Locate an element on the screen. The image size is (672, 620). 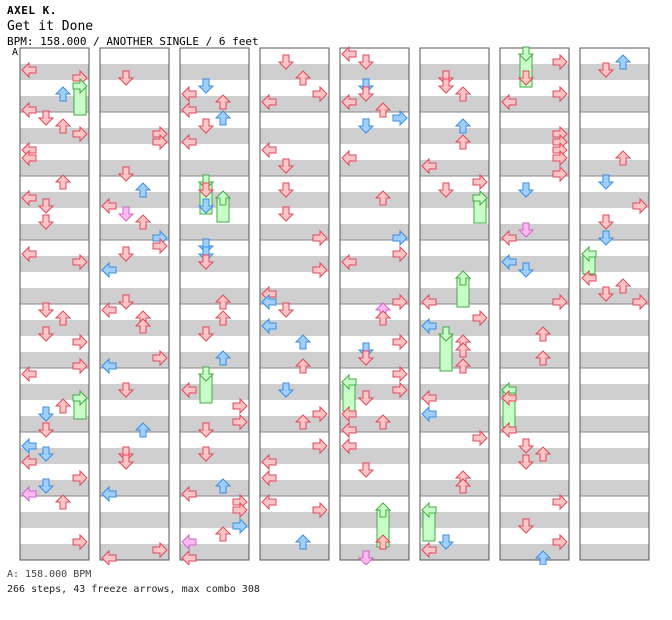
song-title: Get it Done is located at coordinates (50, 26).